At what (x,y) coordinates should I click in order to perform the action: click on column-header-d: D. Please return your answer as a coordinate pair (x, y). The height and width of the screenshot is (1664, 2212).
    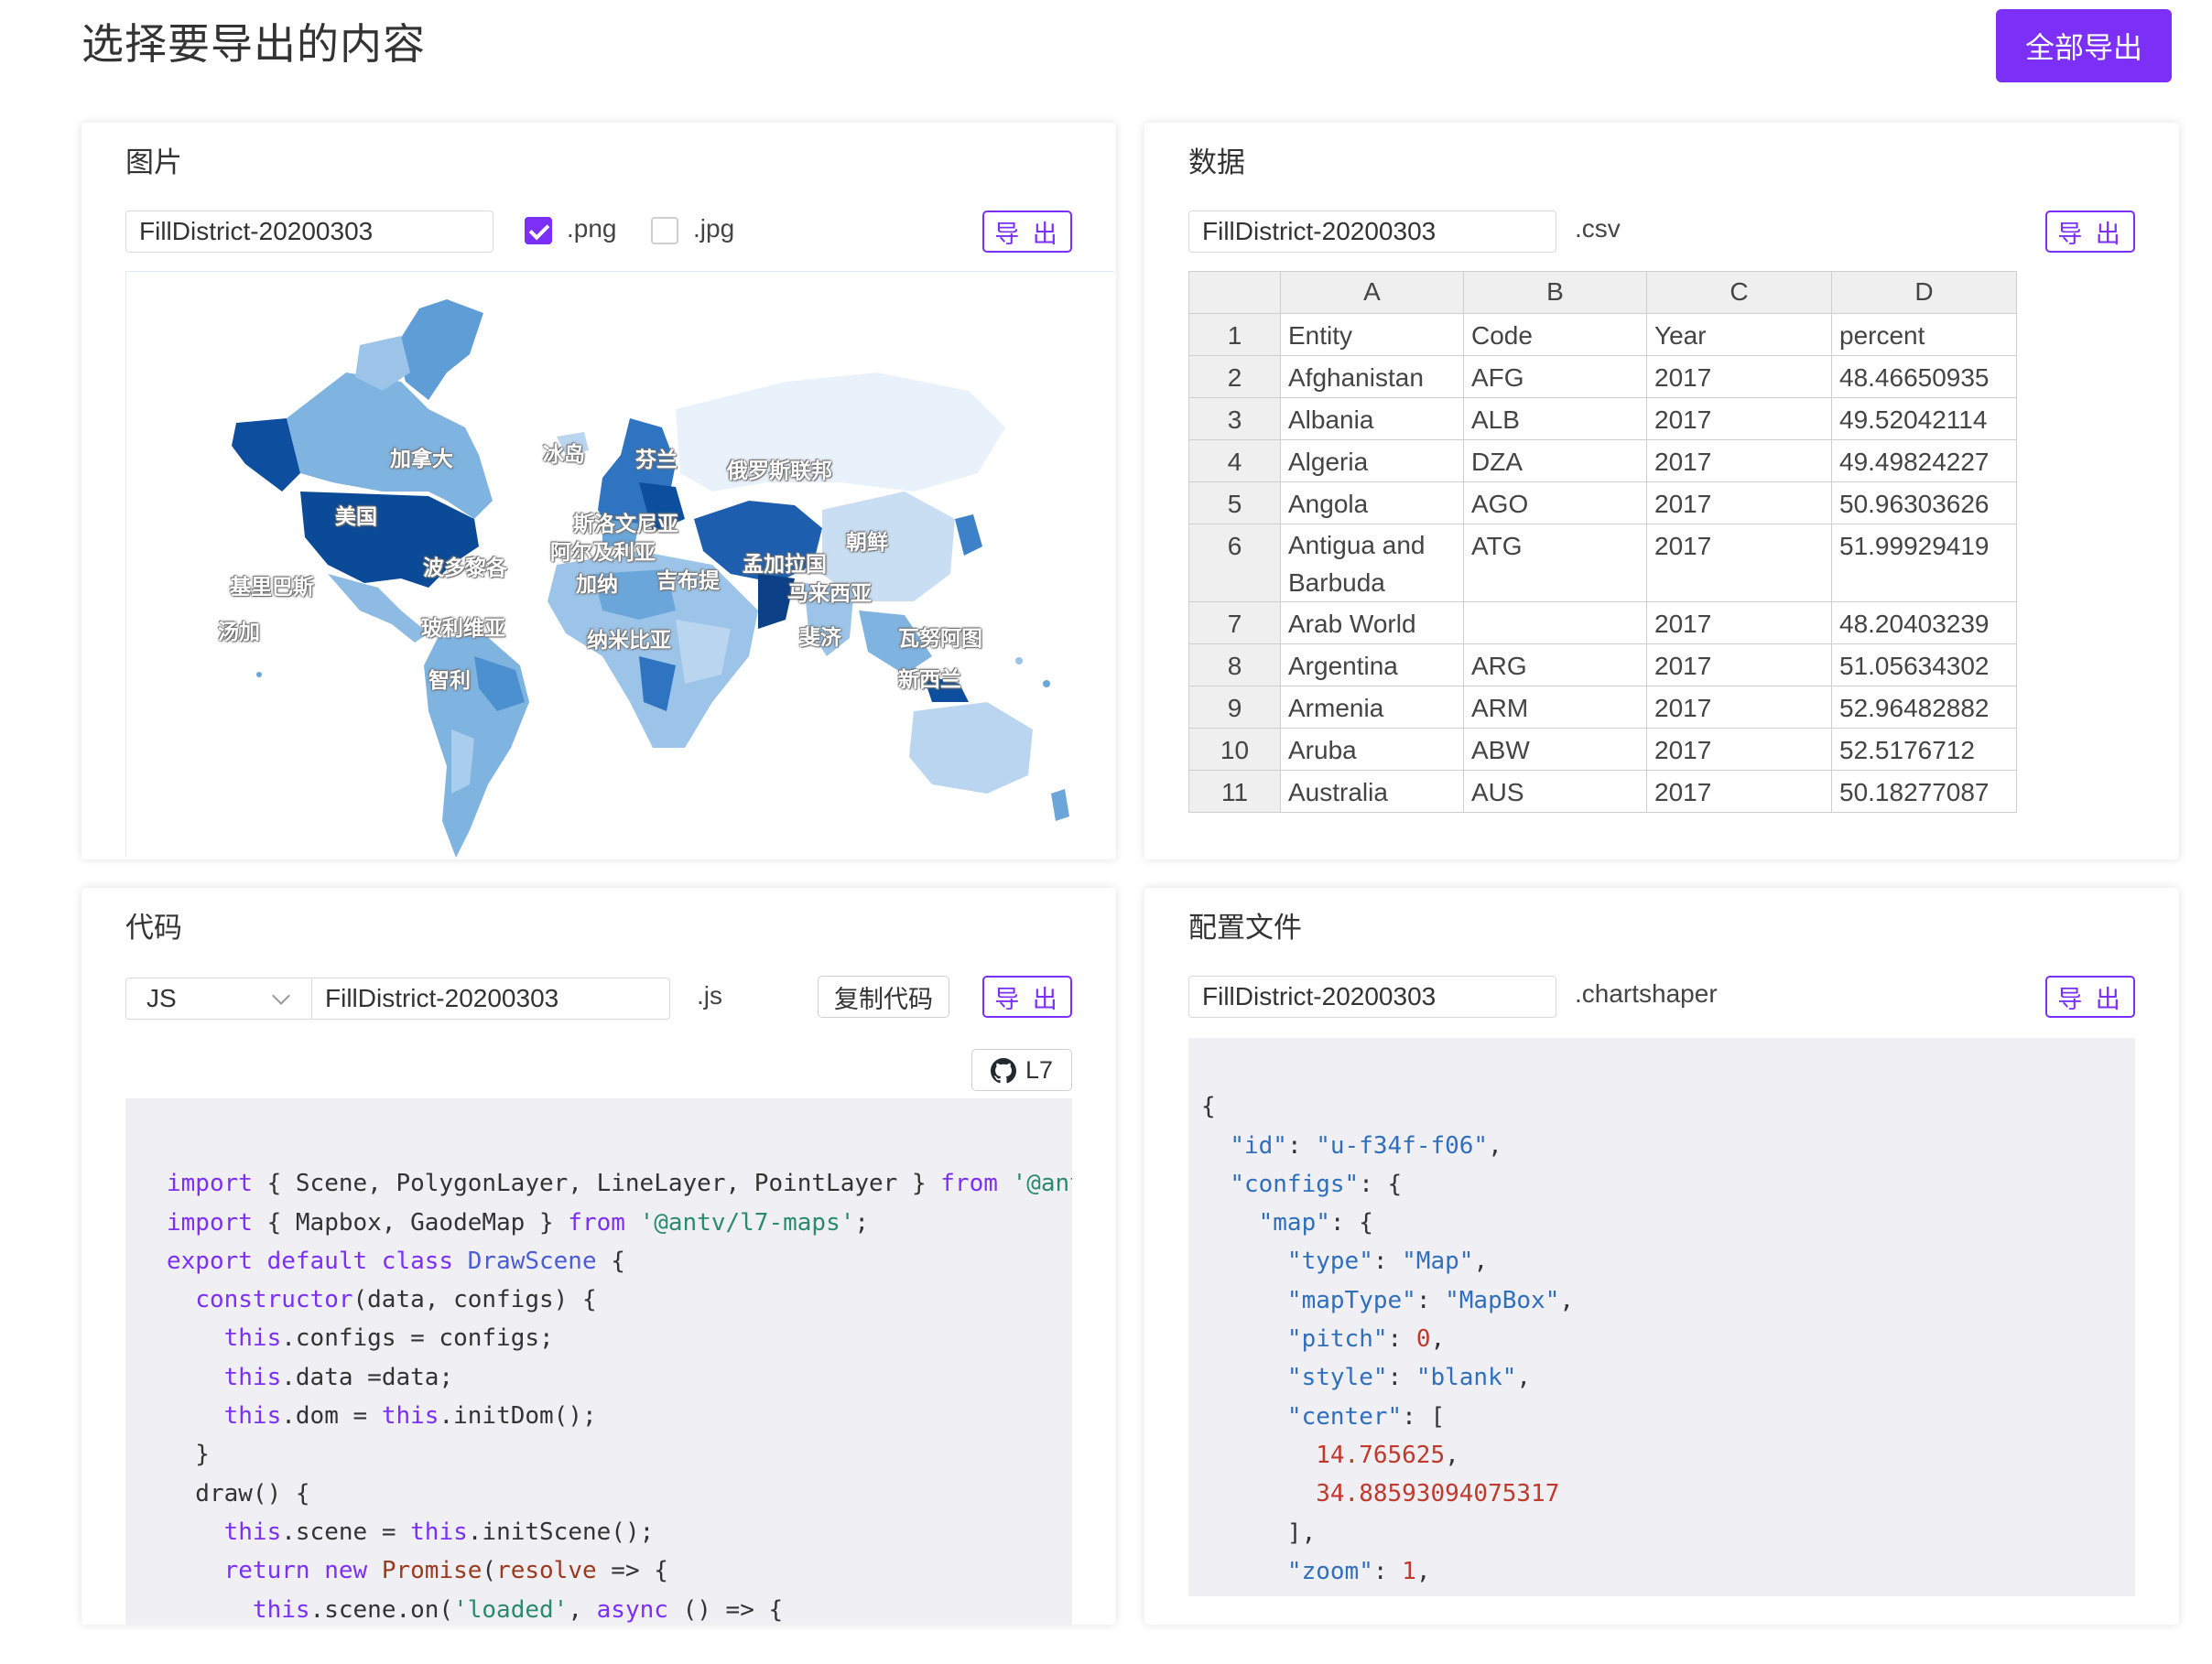
    Looking at the image, I should click on (1924, 292).